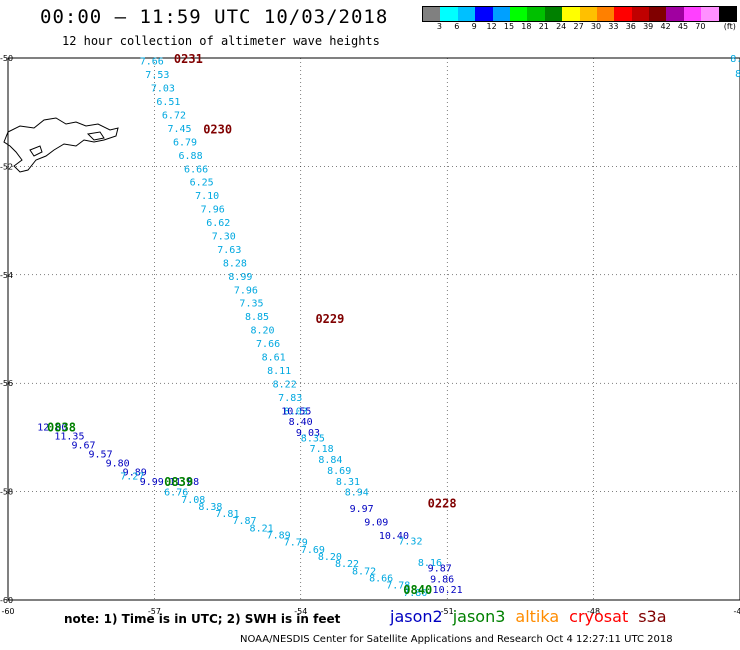 The image size is (740, 650). Describe the element at coordinates (593, 611) in the screenshot. I see `lon-tick-label: -48` at that location.